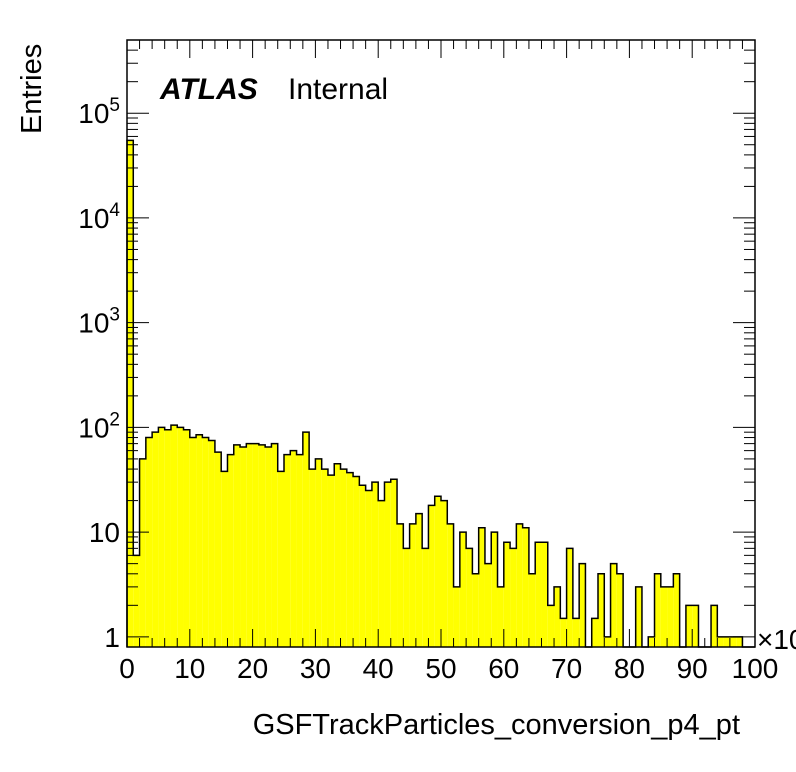 Image resolution: width=796 pixels, height=772 pixels. What do you see at coordinates (99, 426) in the screenshot?
I see `y-tick-label: 10²` at bounding box center [99, 426].